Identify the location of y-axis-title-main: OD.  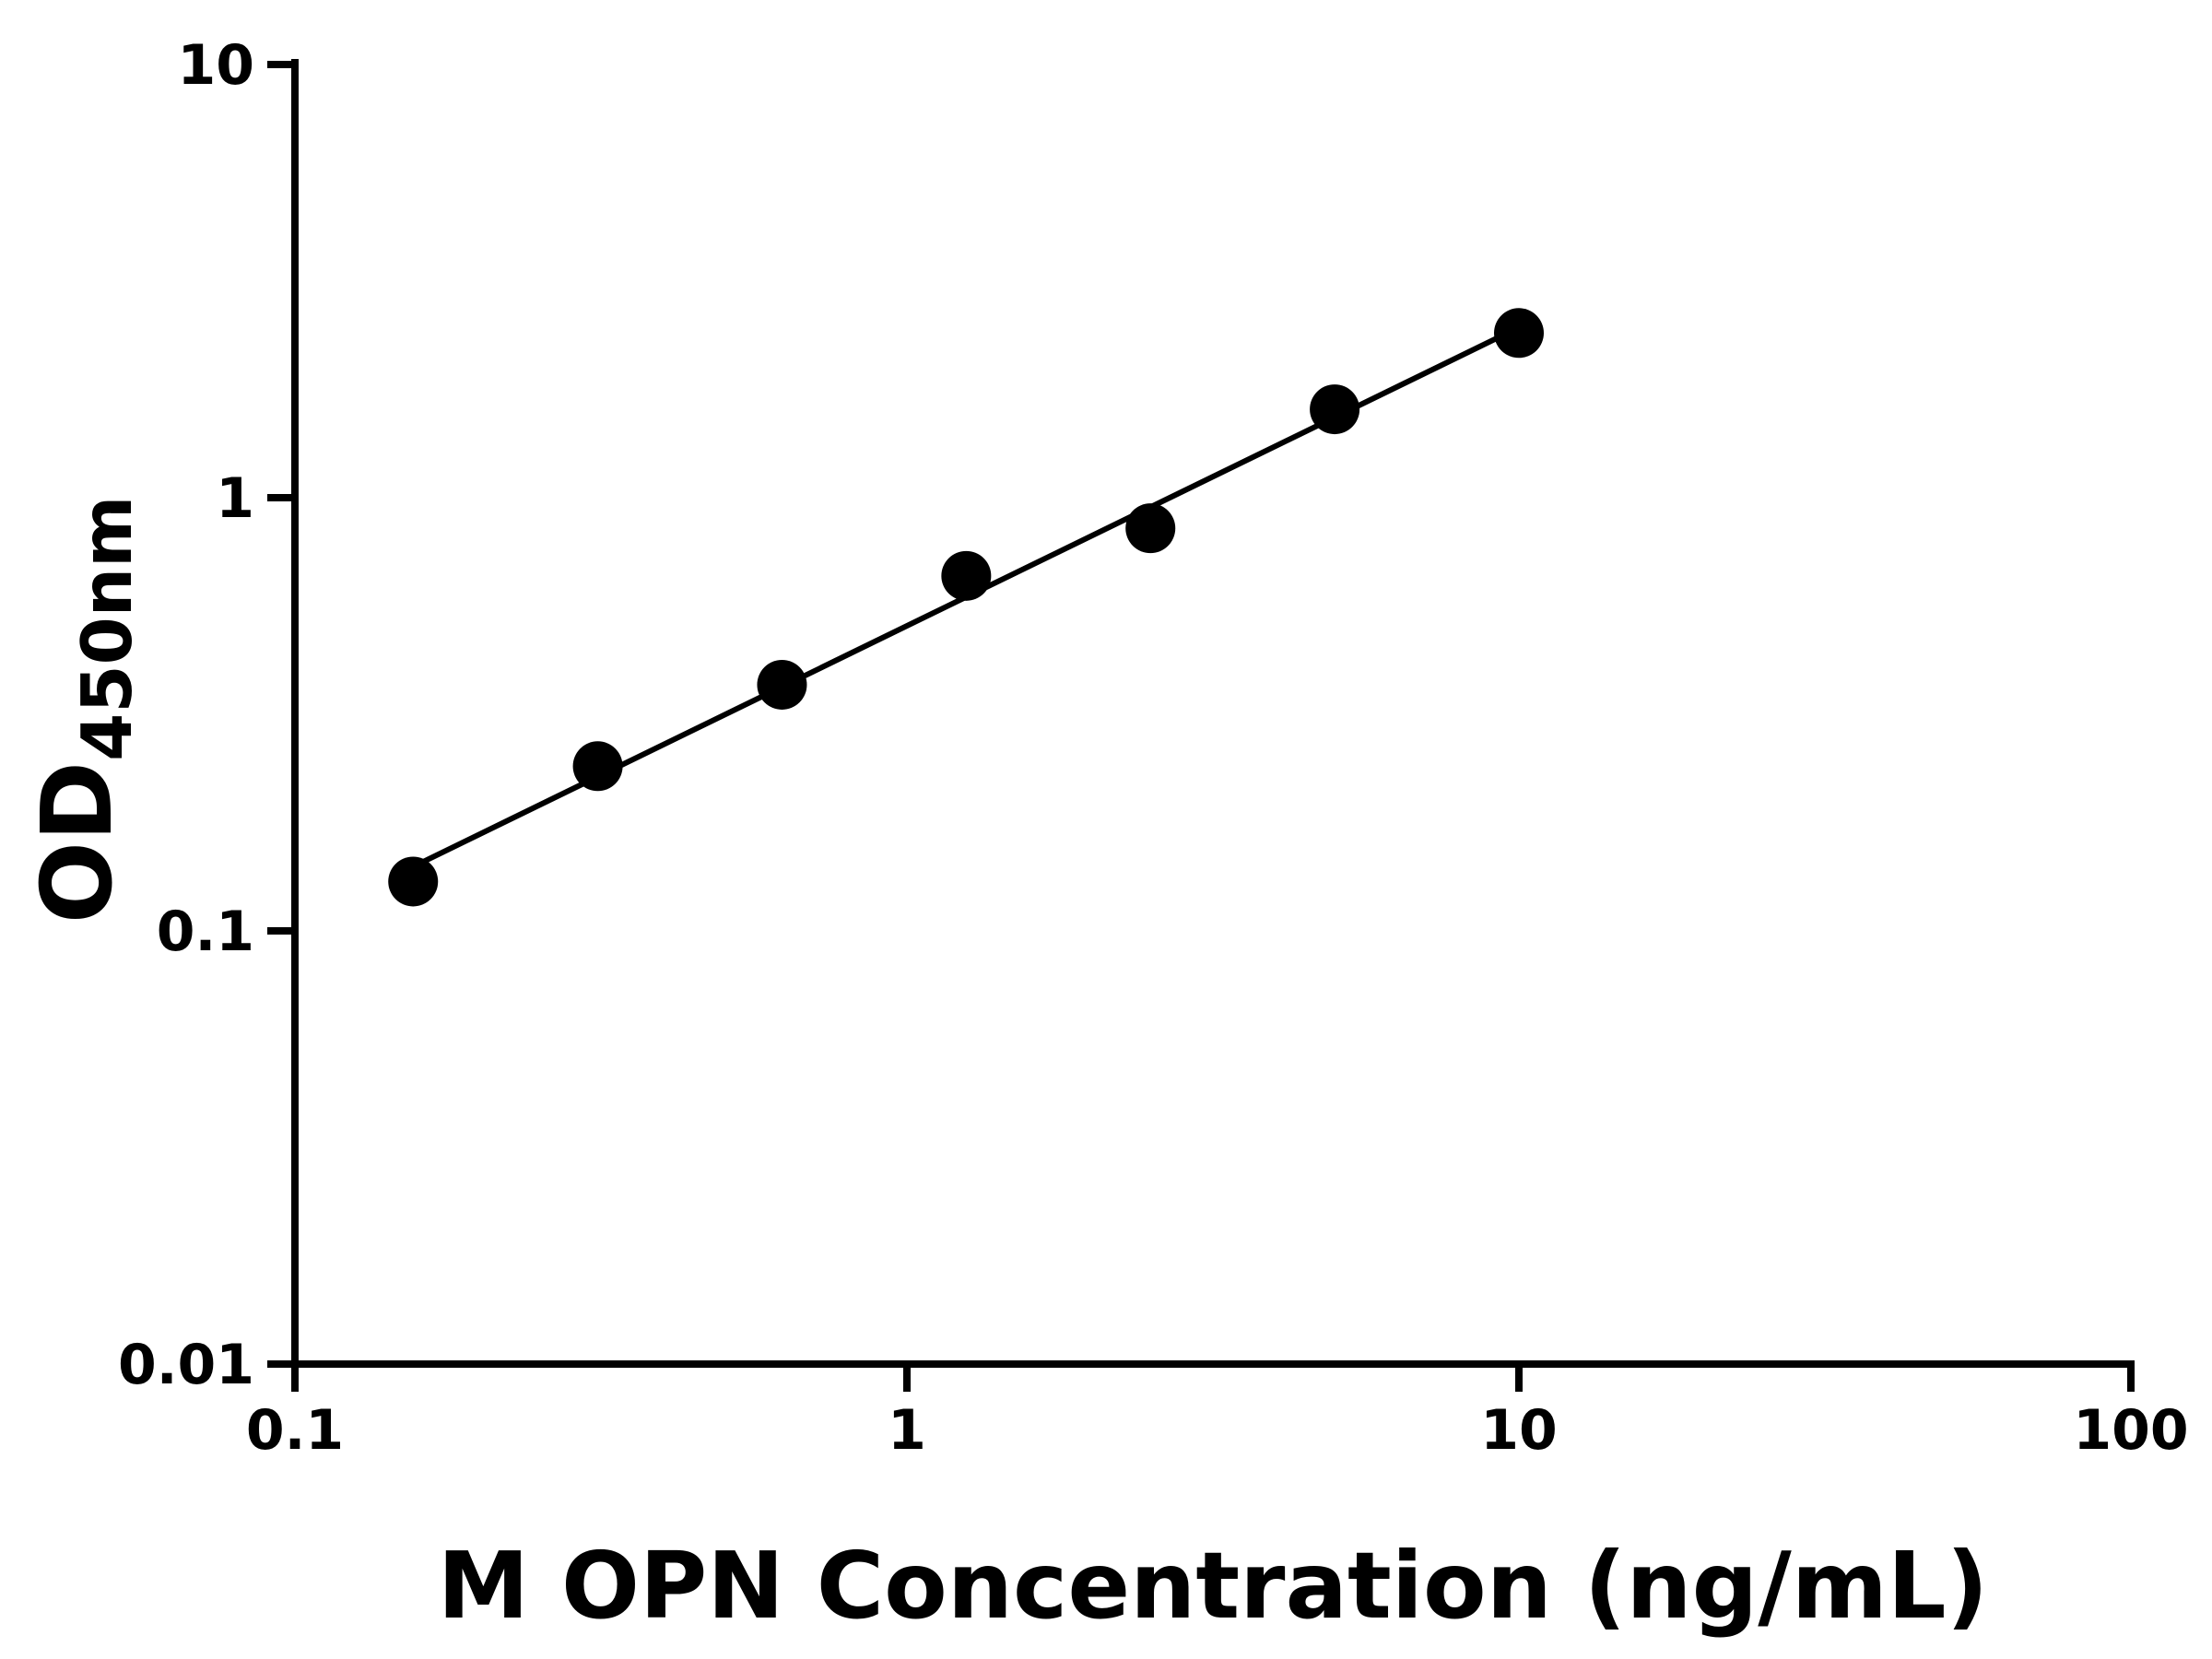
(77, 842).